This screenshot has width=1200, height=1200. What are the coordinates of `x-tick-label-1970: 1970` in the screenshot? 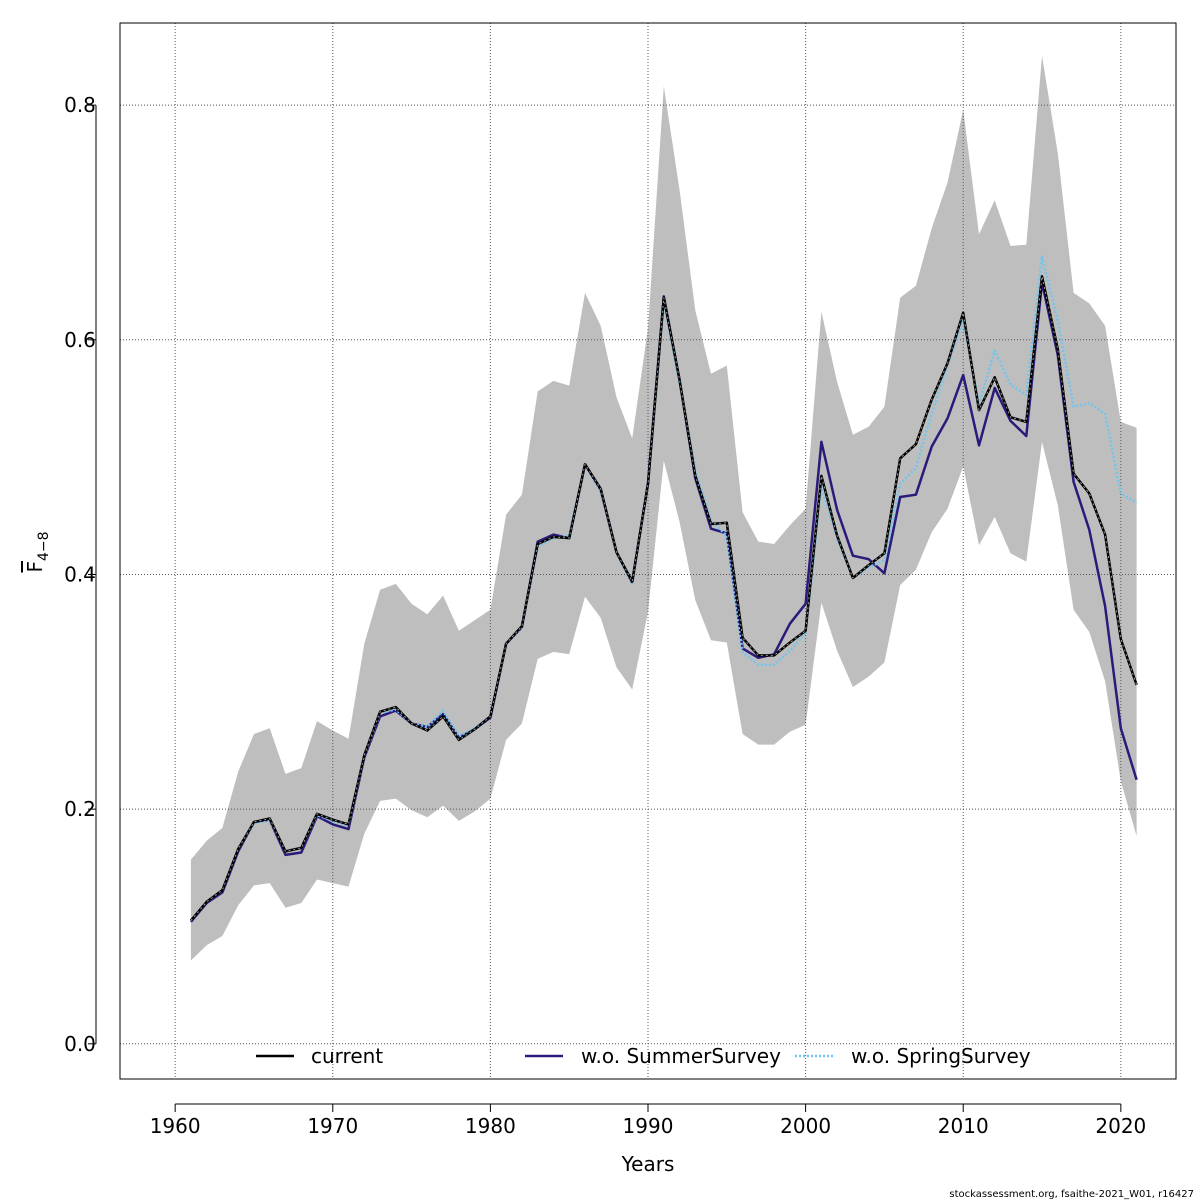 It's located at (332, 1126).